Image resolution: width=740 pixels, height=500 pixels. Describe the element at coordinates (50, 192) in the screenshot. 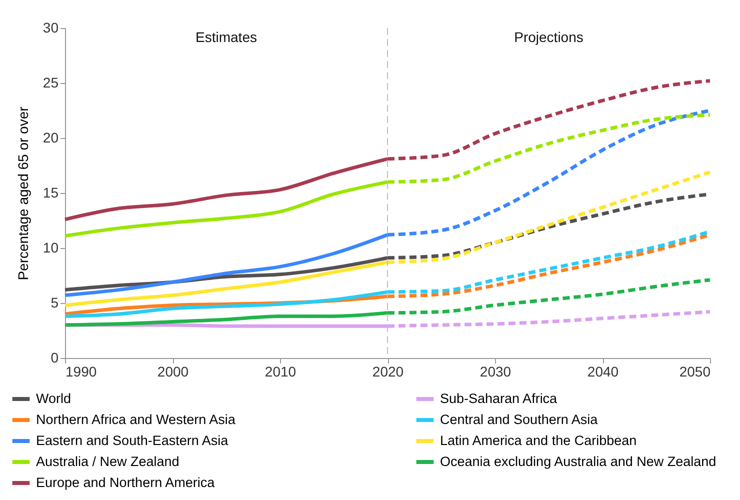

I see `y-tick-label: 15` at that location.